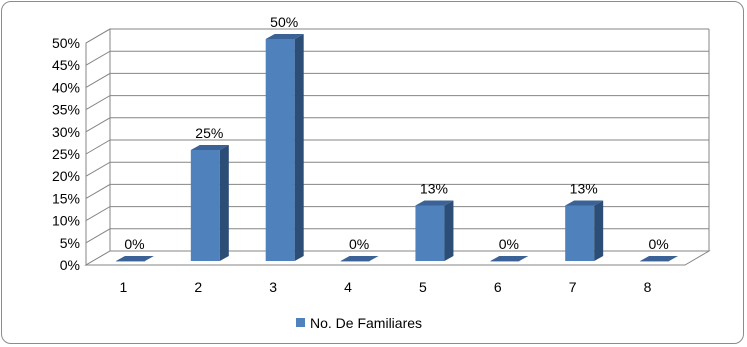  What do you see at coordinates (66, 132) in the screenshot?
I see `y-tick-label: 30%` at bounding box center [66, 132].